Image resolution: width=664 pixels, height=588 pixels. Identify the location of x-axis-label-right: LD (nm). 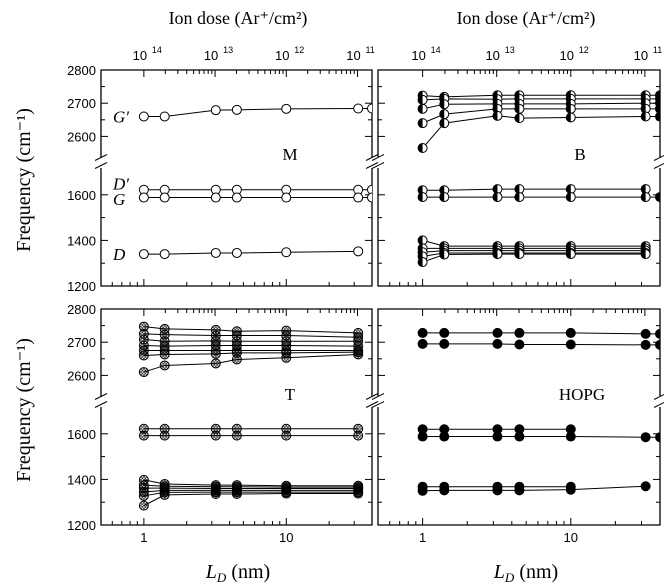
(525, 573).